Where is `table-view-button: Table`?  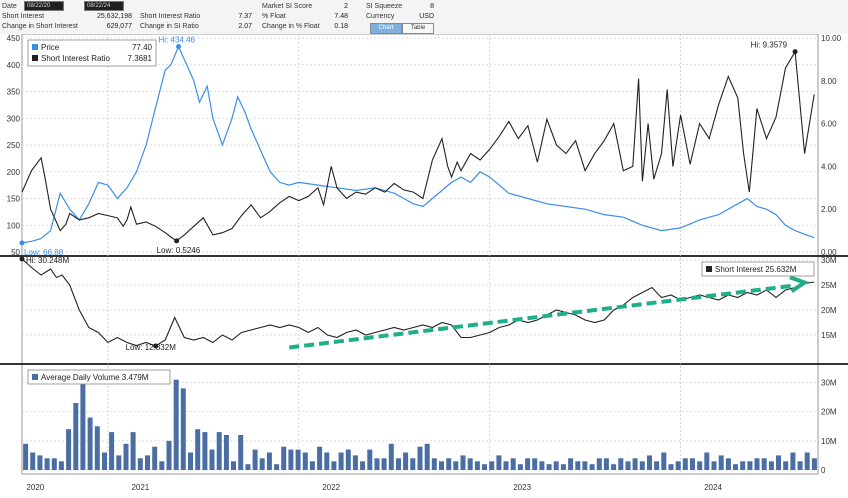
table-view-button: Table is located at coordinates (418, 28).